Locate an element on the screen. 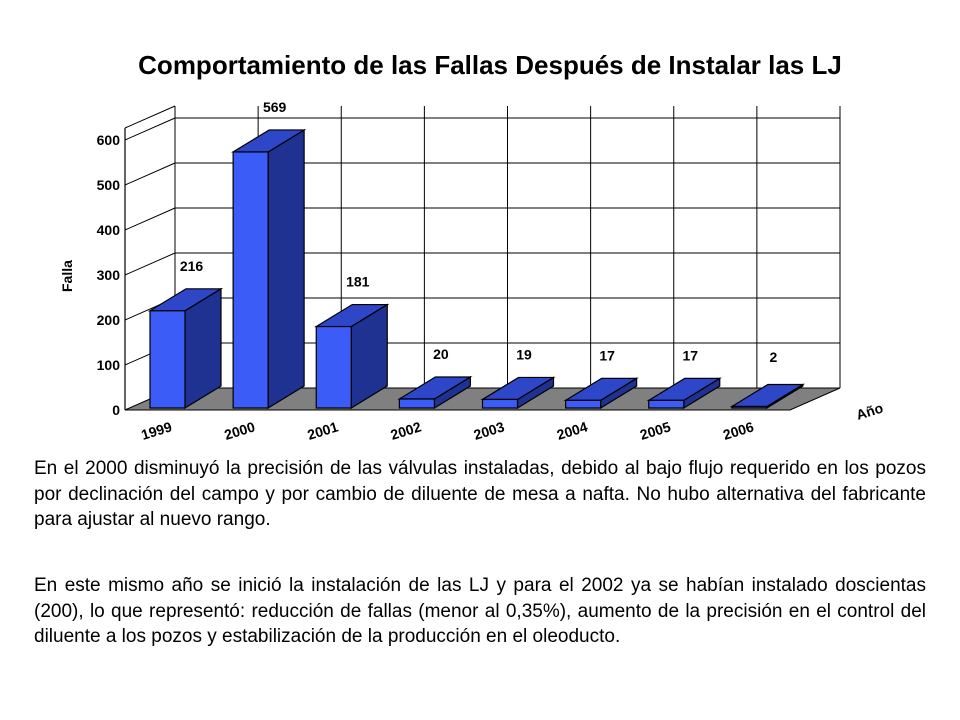 This screenshot has height=720, width=960. bar-2004 is located at coordinates (601, 393).